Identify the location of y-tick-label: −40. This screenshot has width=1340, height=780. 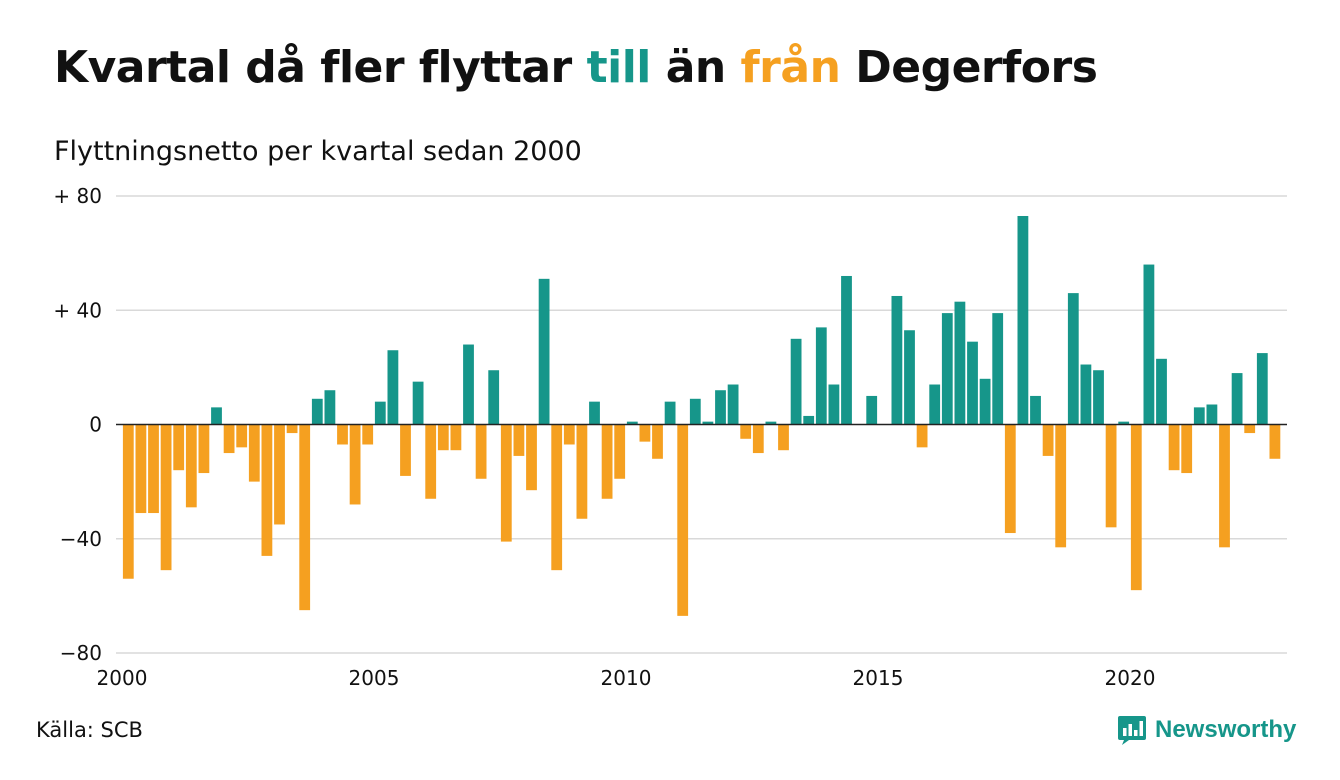
(81, 539).